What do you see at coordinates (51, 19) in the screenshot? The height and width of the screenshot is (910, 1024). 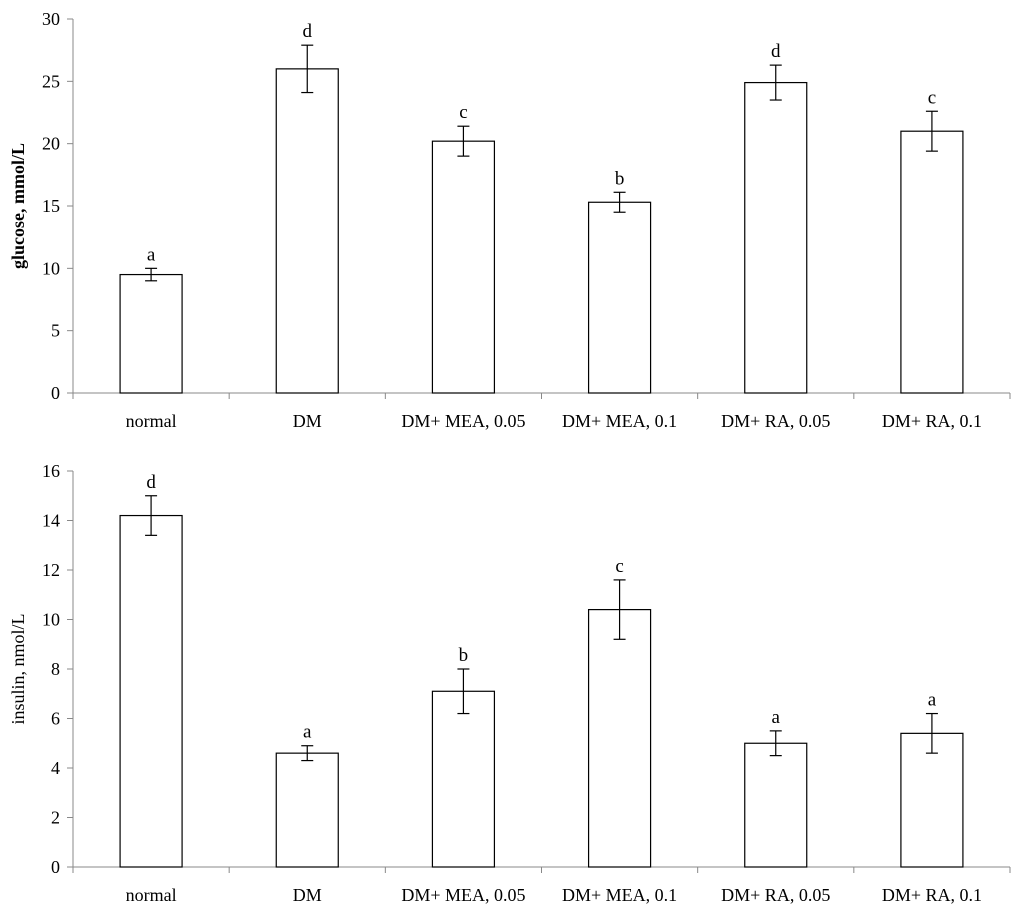 I see `y-tick-label: 30` at bounding box center [51, 19].